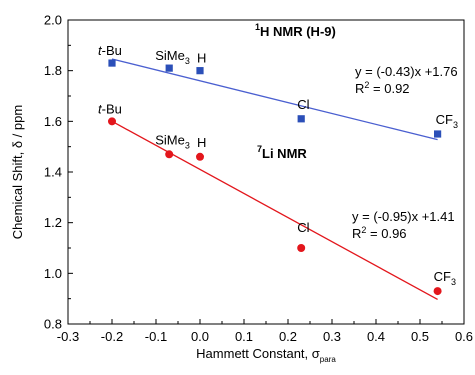 This screenshot has width=475, height=375. Describe the element at coordinates (266, 355) in the screenshot. I see `x-axis-title: Hammett Constant, σpara` at that location.